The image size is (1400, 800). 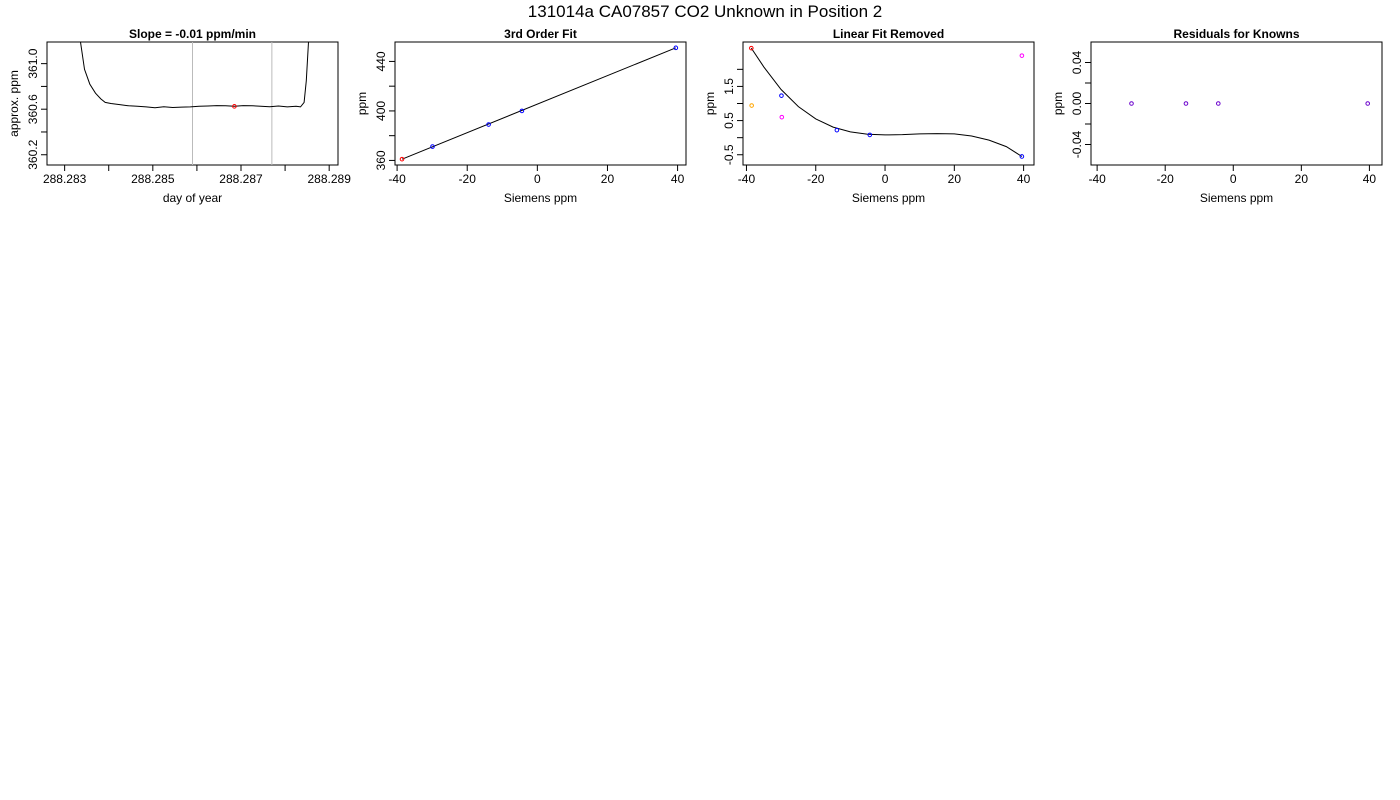 I want to click on panel-2-title: 3rd Order Fit, so click(x=540, y=34).